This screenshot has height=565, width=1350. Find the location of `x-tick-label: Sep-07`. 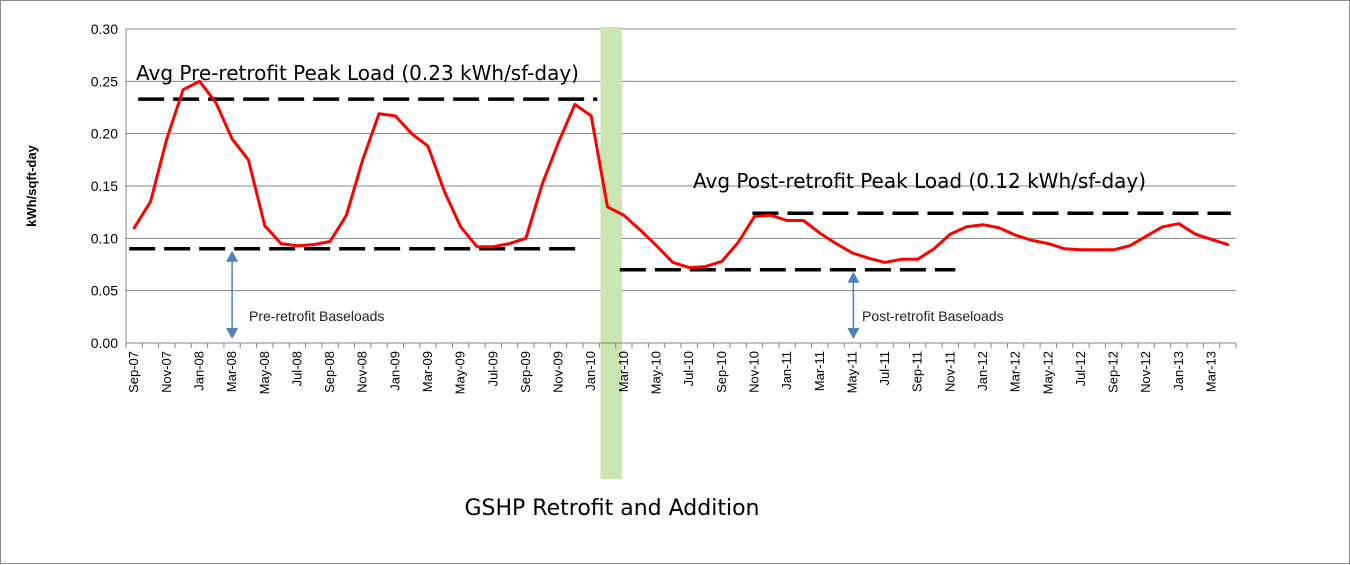

x-tick-label: Sep-07 is located at coordinates (133, 372).